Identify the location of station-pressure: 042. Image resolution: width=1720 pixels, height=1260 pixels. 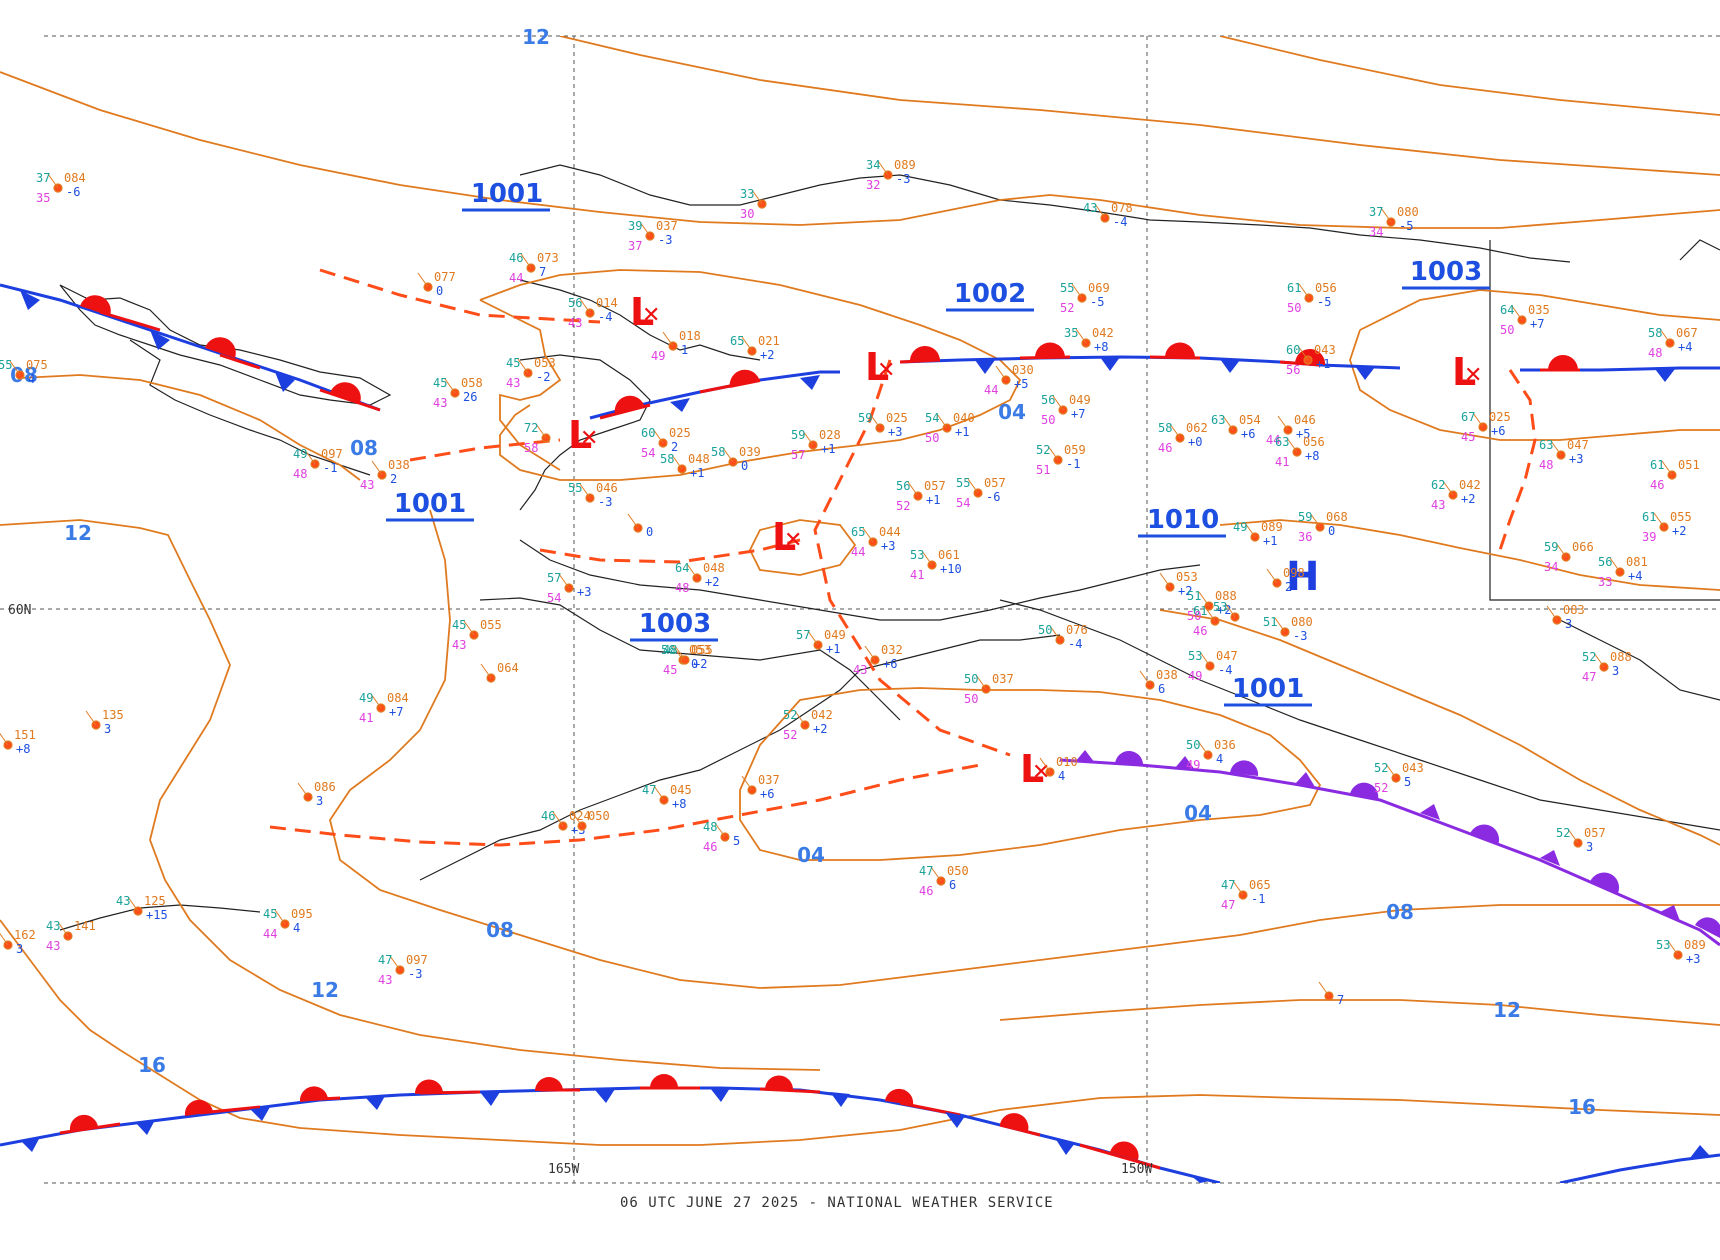
(1470, 485).